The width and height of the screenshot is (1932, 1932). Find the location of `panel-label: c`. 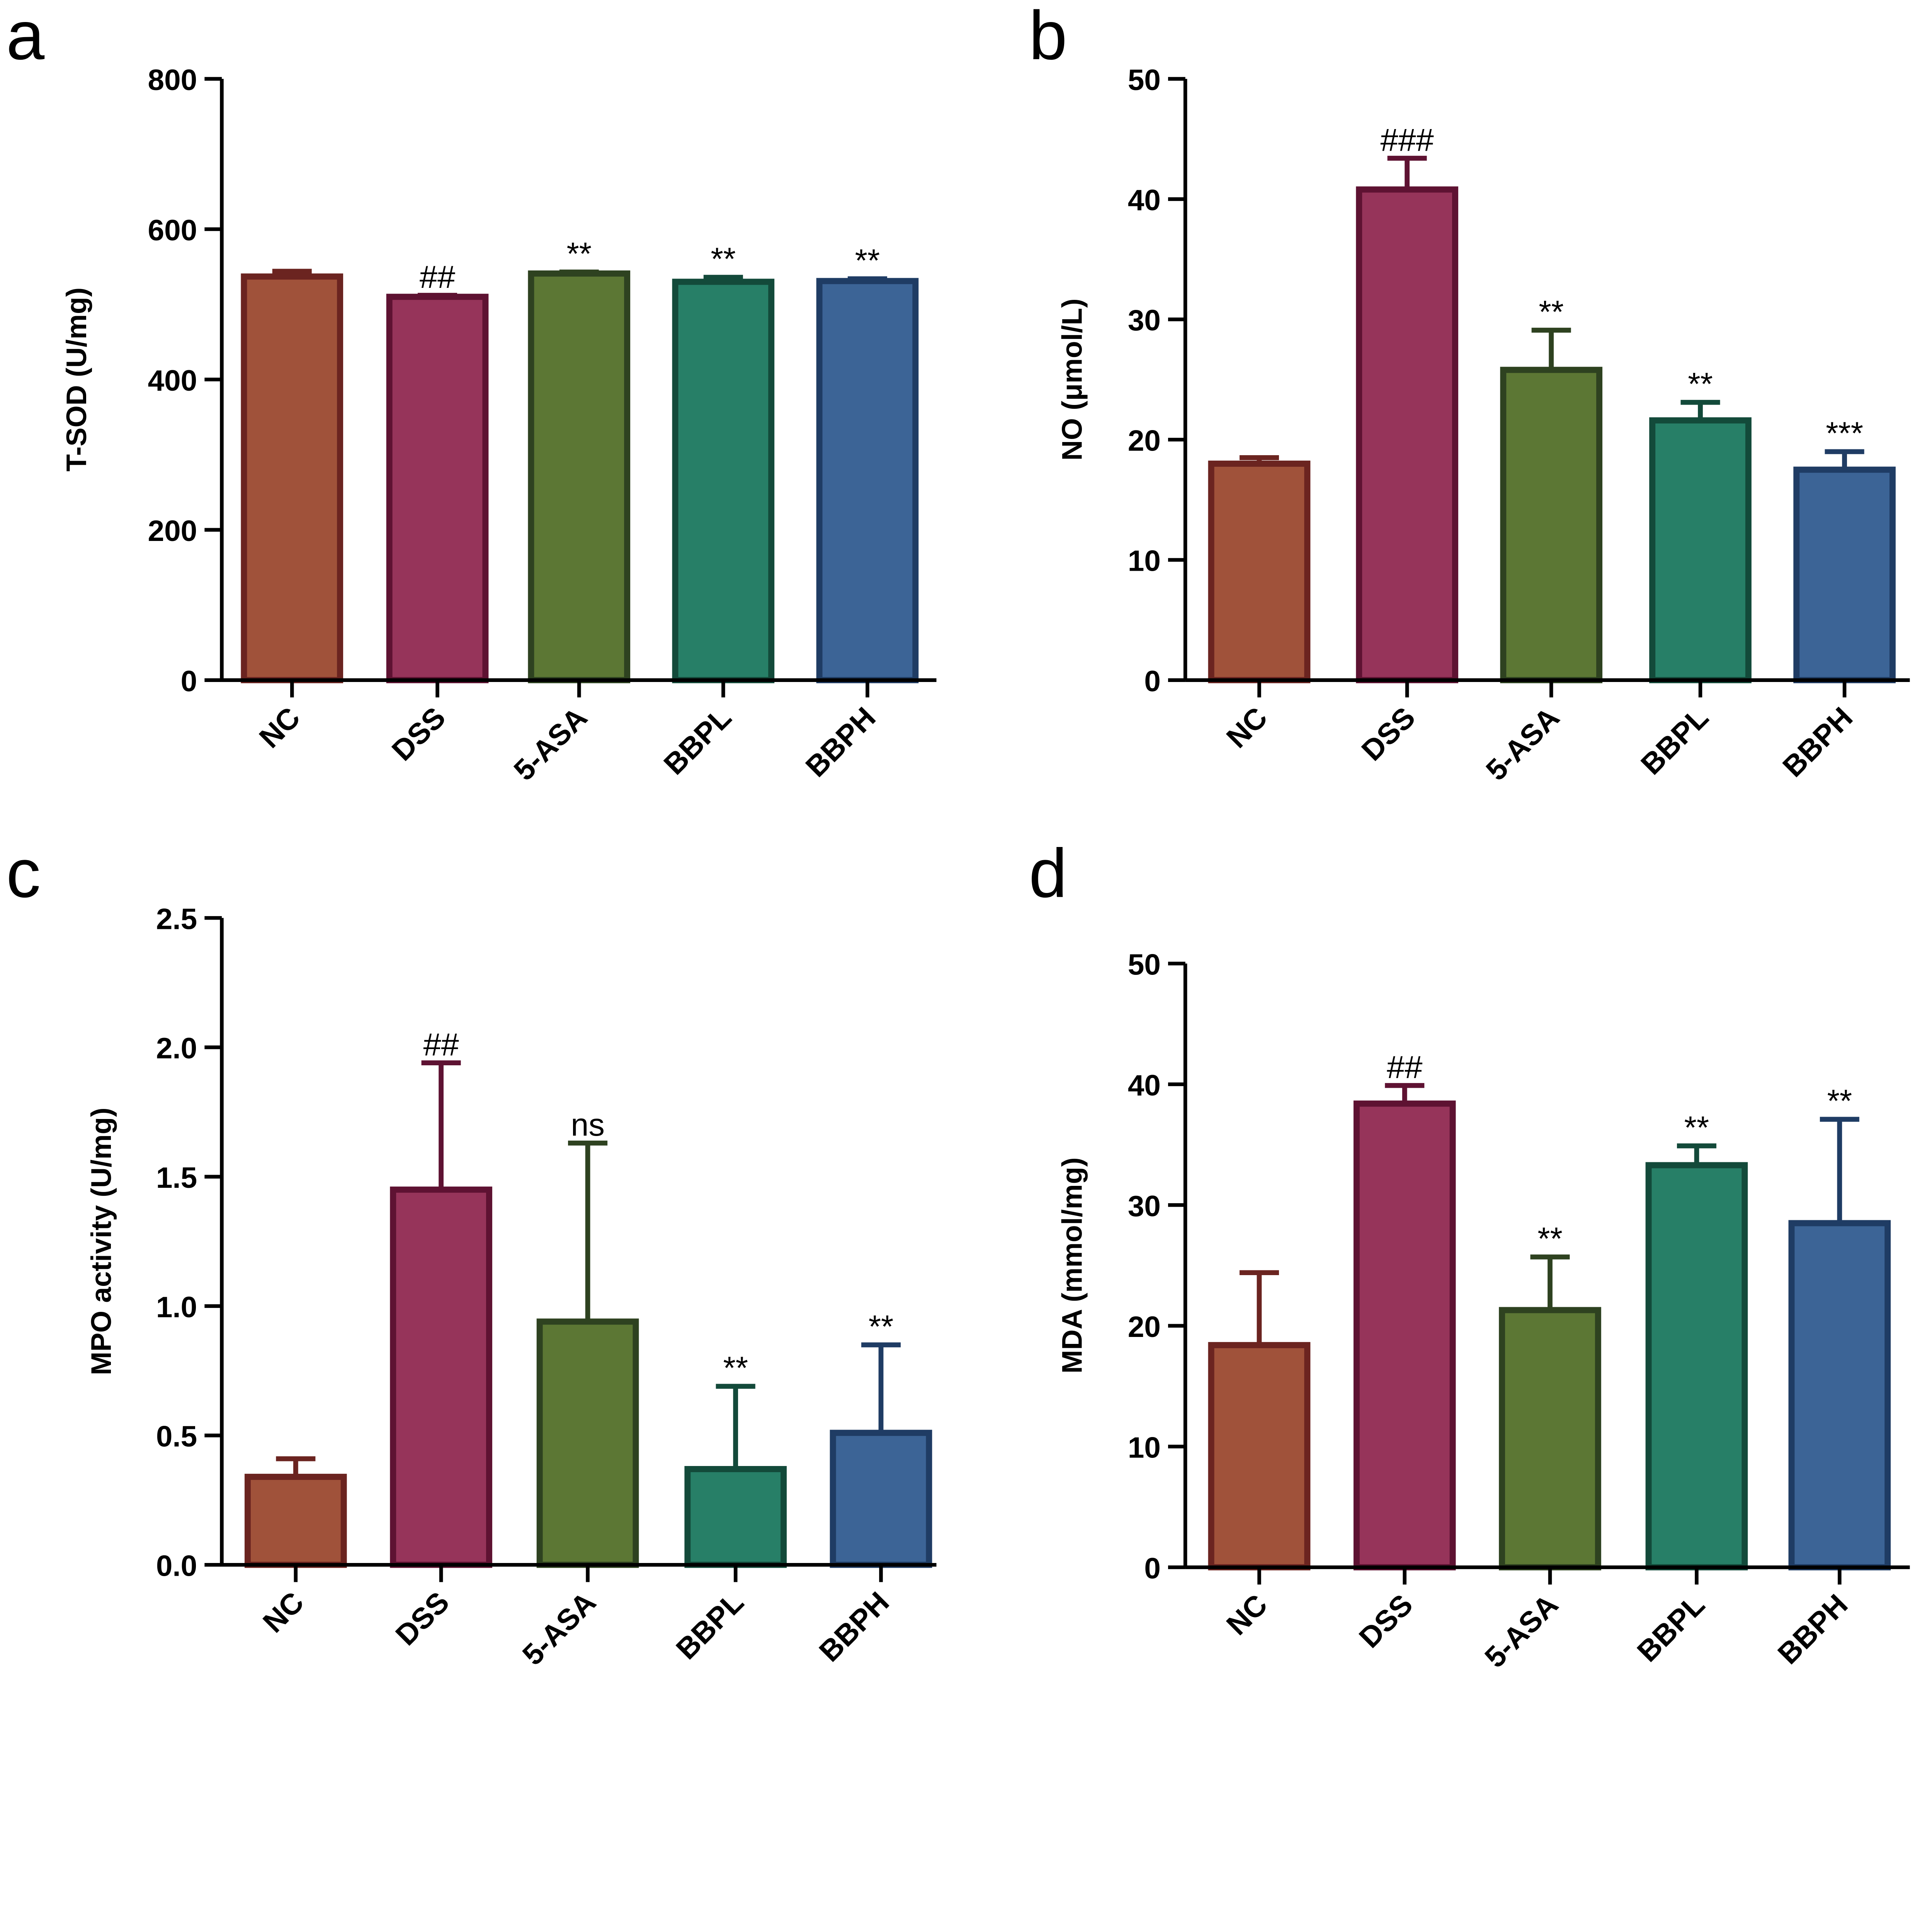

panel-label: c is located at coordinates (23, 873).